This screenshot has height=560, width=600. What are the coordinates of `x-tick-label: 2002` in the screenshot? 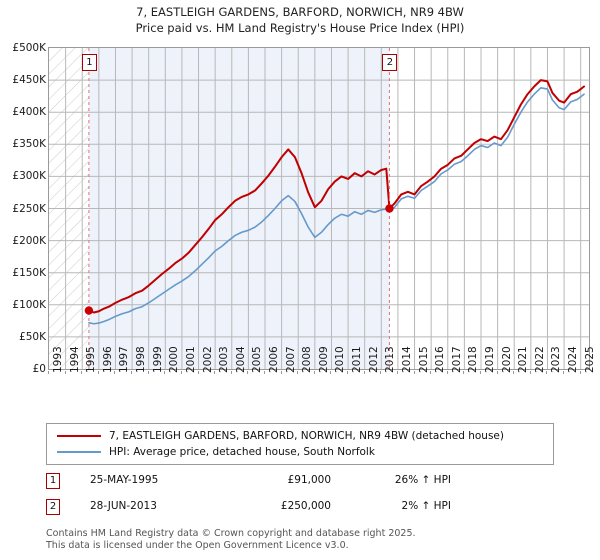 It's located at (207, 359).